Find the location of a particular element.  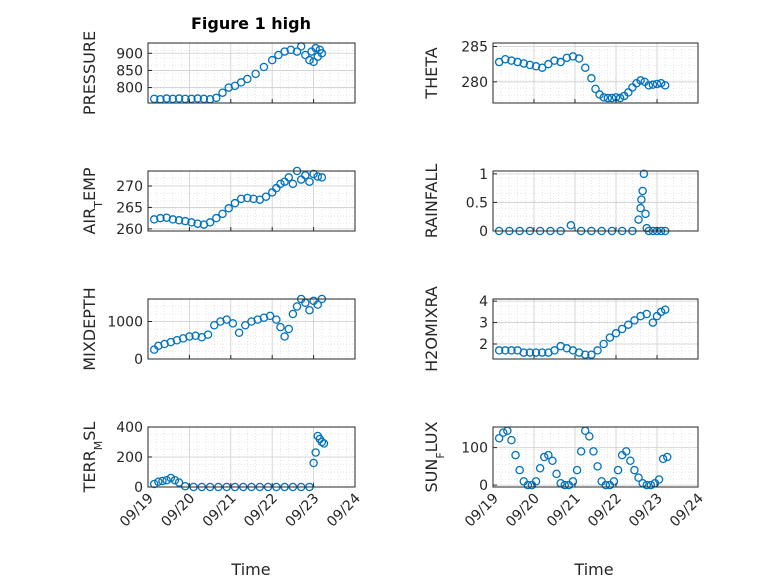

y-tick-label: 200 is located at coordinates (129, 458).